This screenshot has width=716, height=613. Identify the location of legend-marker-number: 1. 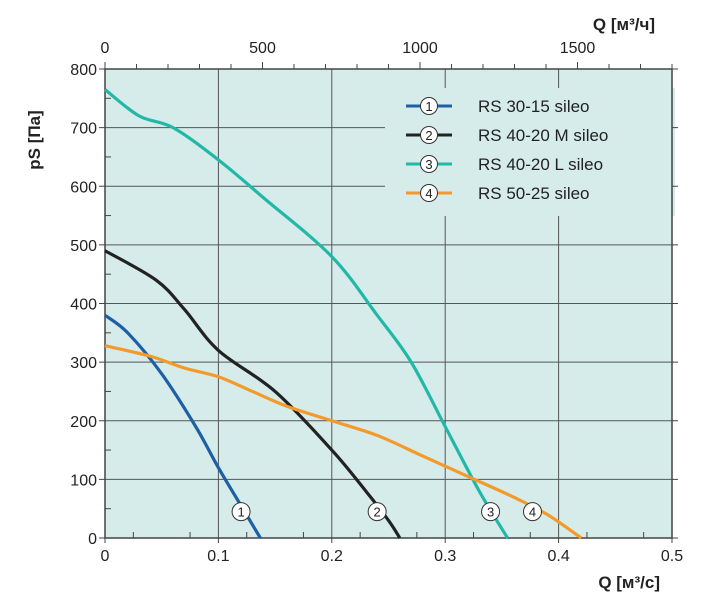
(428, 106).